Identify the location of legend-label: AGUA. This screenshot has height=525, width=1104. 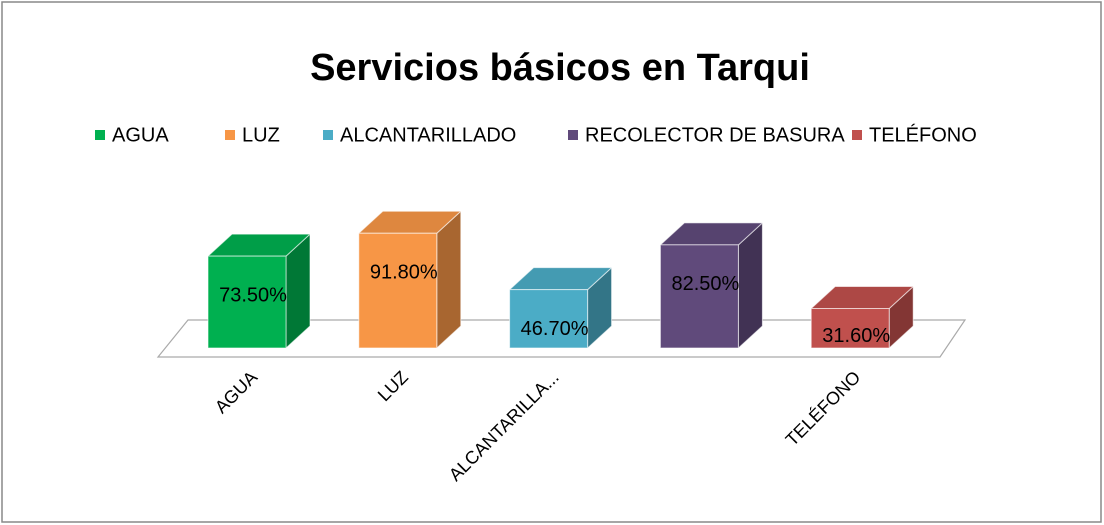
(140, 135).